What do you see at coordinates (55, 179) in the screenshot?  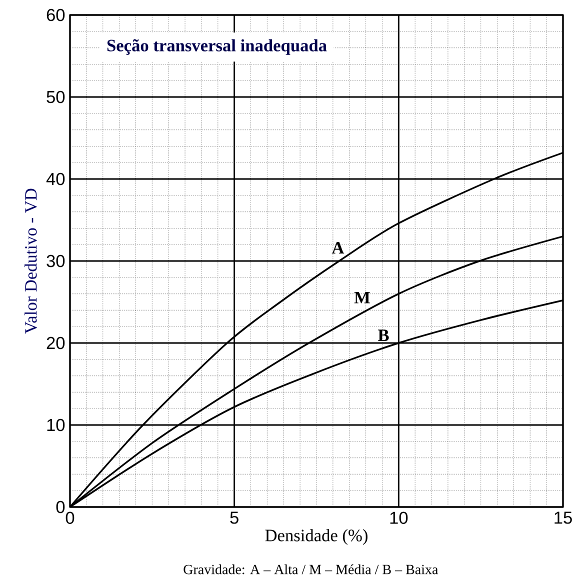 I see `y-tick-label: 40` at bounding box center [55, 179].